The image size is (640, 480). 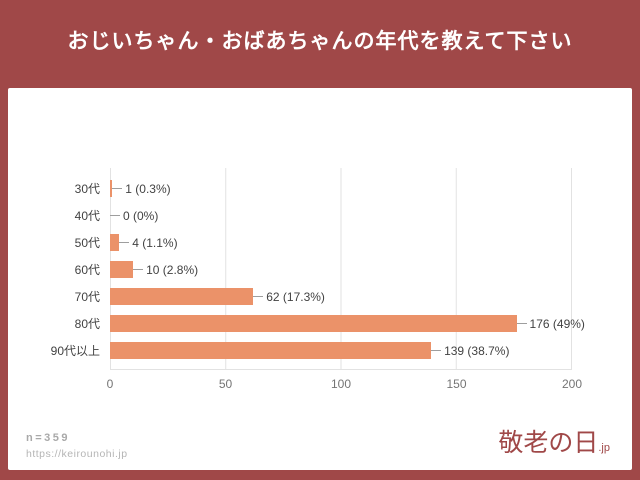 I want to click on chart-row: 50代 4 (1.1%), so click(x=323, y=242).